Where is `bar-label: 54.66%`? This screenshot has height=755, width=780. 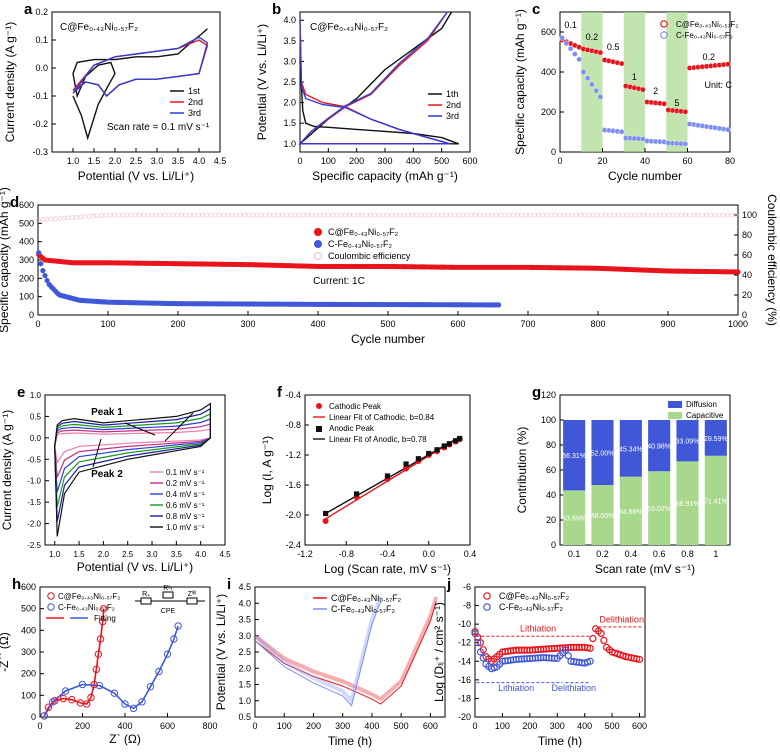 bar-label: 54.66% is located at coordinates (631, 512).